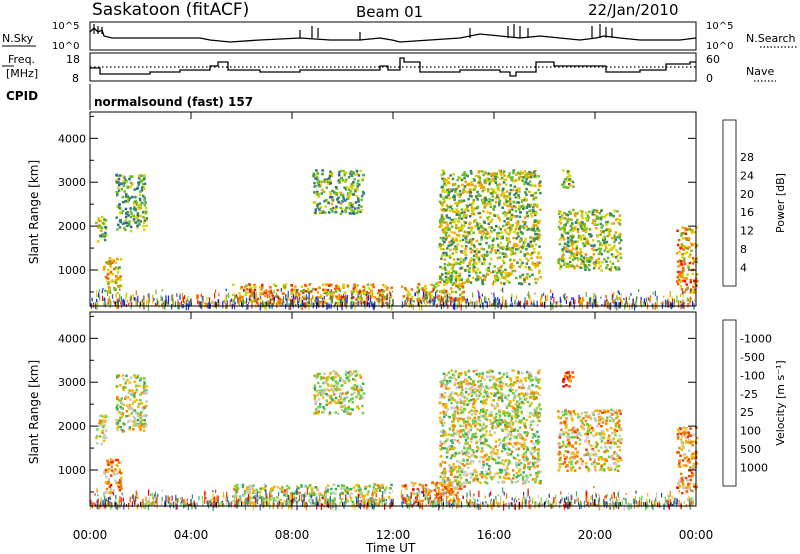  Describe the element at coordinates (34, 412) in the screenshot. I see `velocity-ylabel: Slant Range [km]` at that location.